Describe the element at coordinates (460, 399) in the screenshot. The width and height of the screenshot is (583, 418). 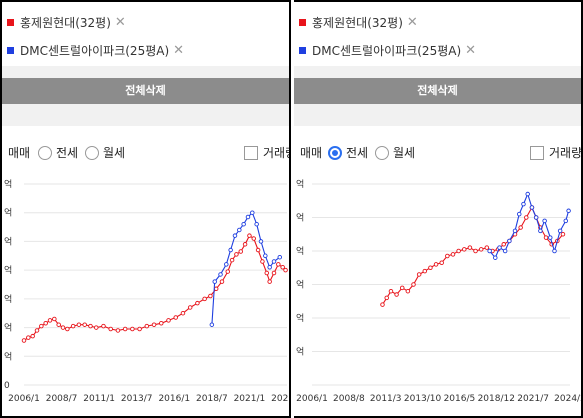
I see `x-tick-label: 2016/5` at that location.